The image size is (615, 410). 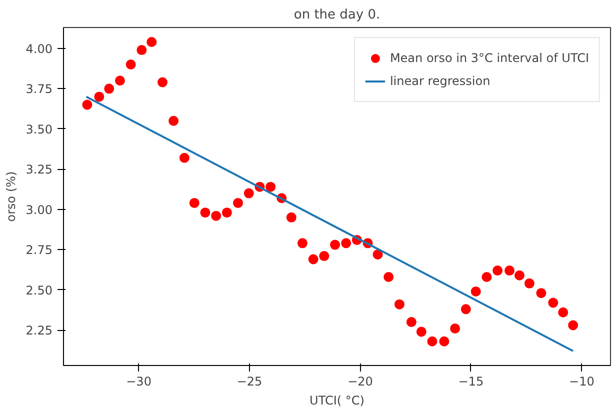 I want to click on x-axis-title: UTCI( °C), so click(x=337, y=401).